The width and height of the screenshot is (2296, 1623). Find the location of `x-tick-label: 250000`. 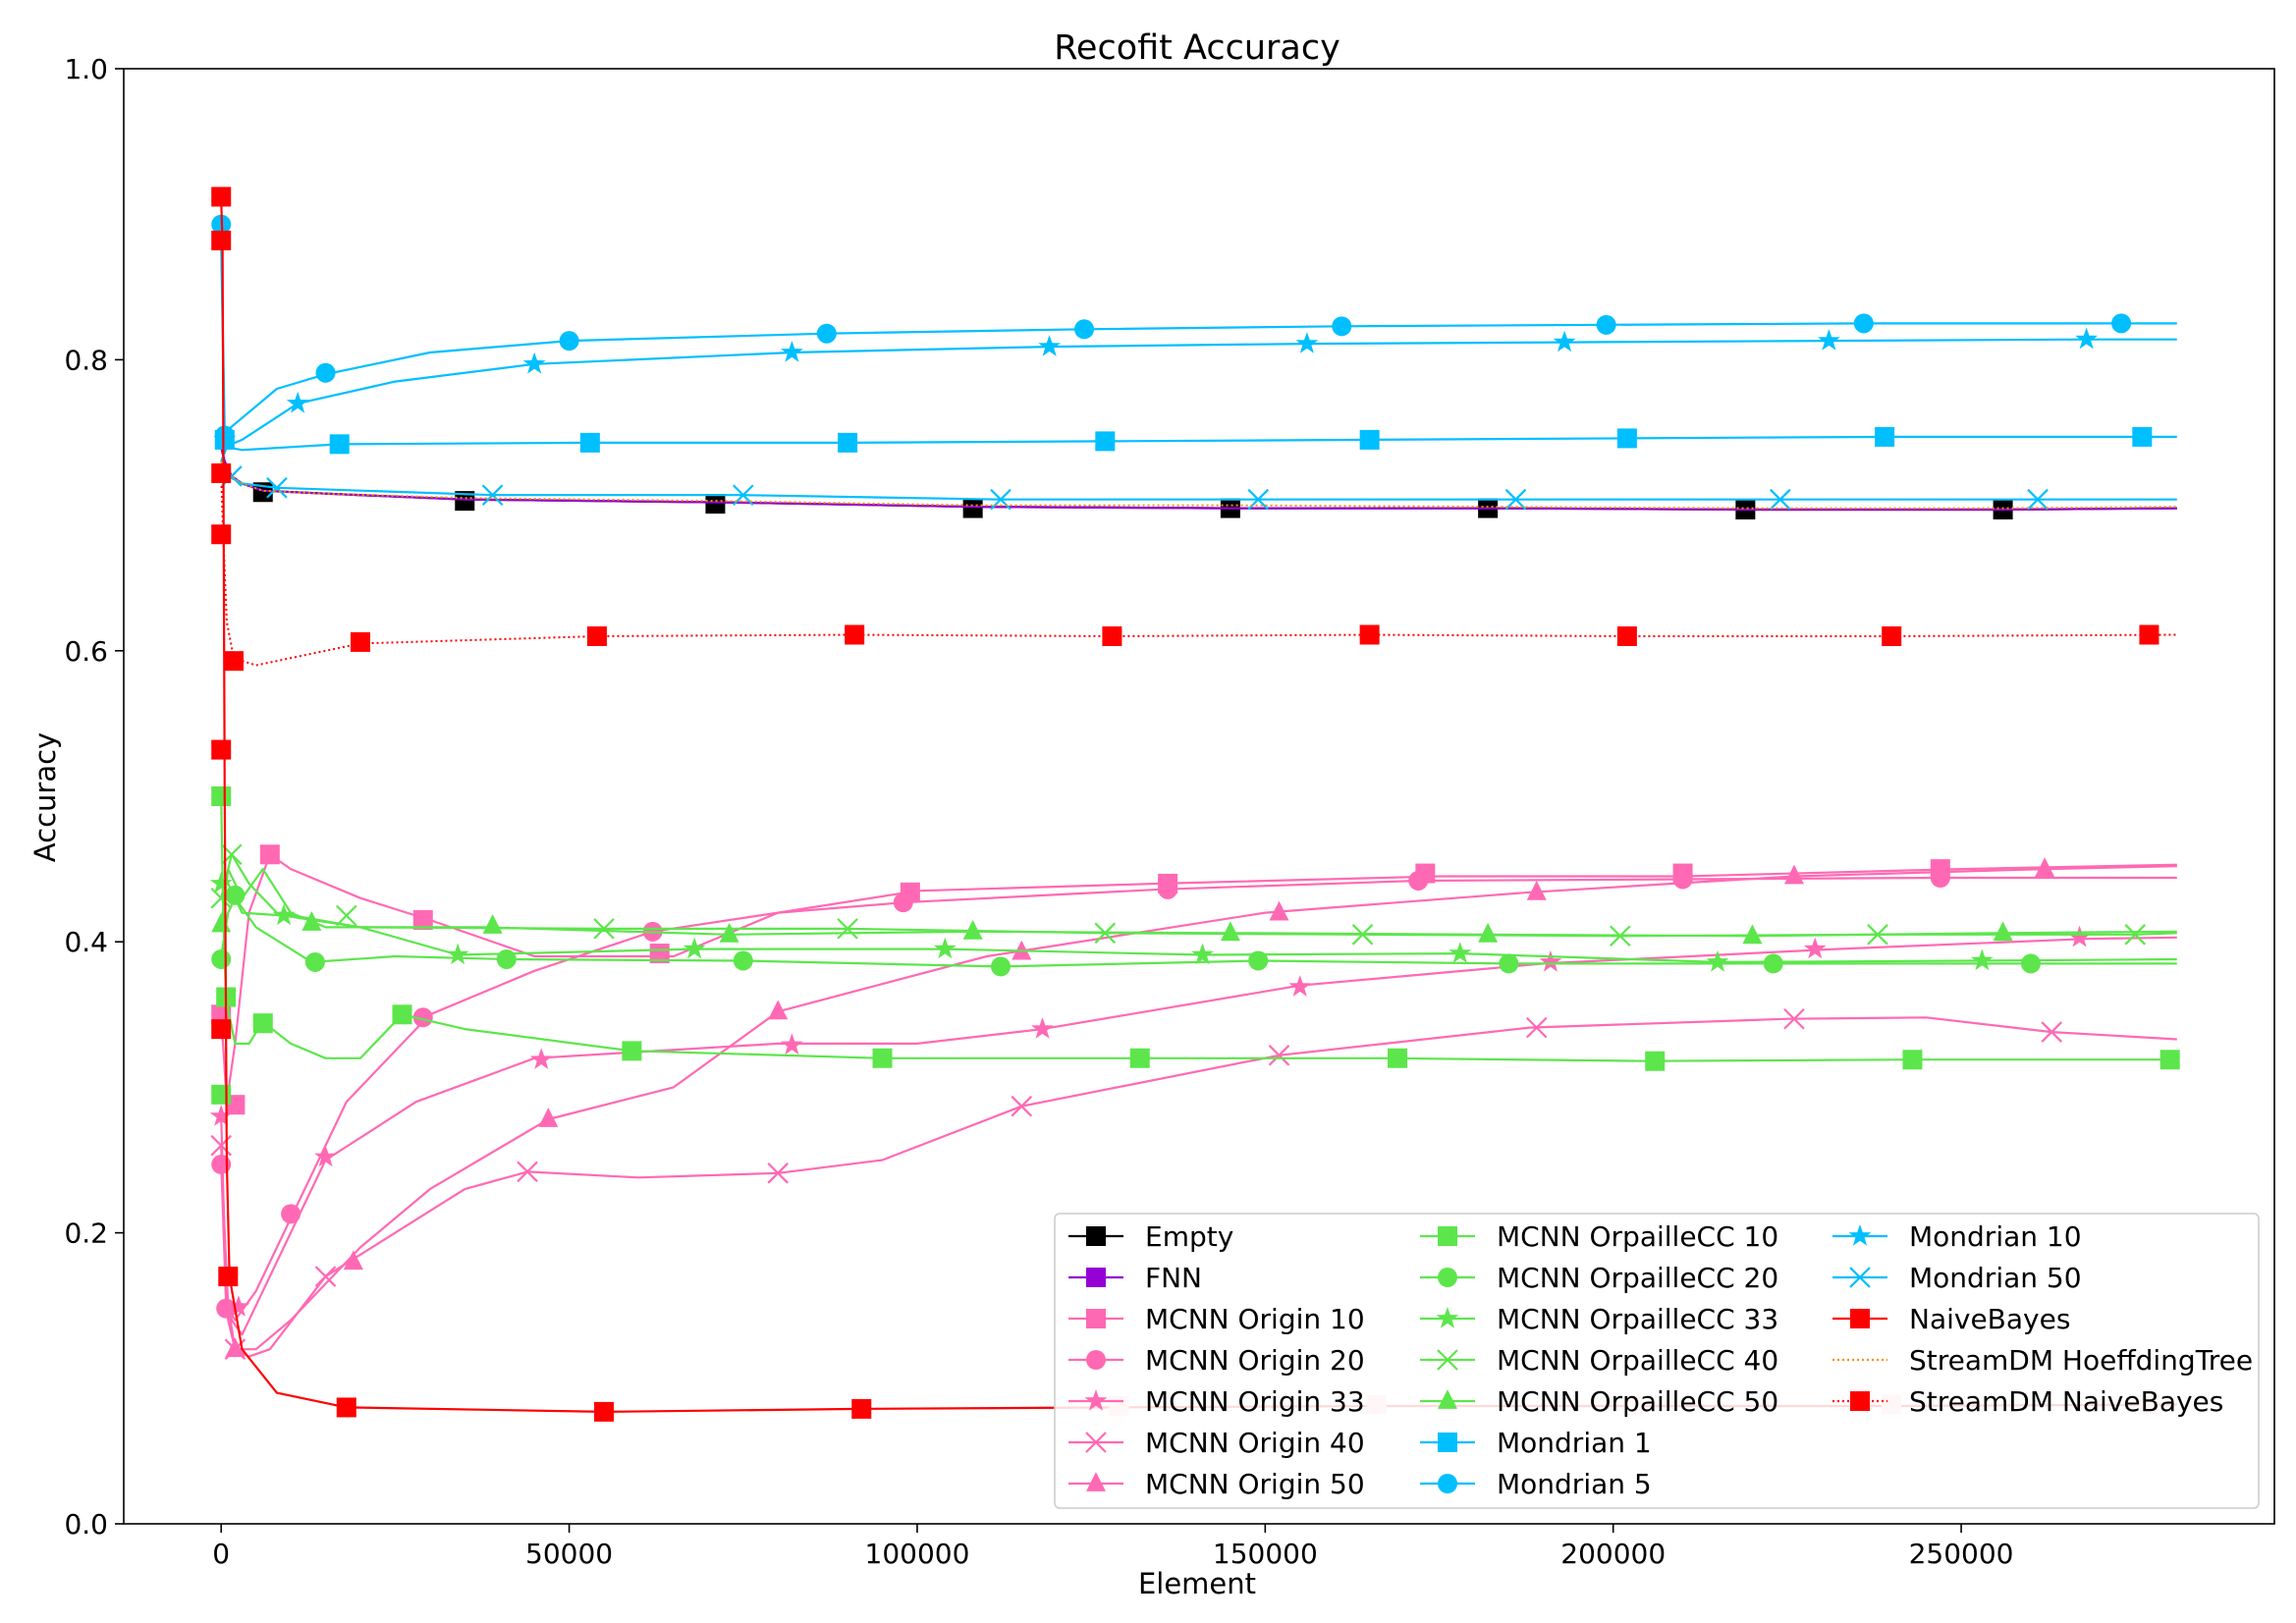

x-tick-label: 250000 is located at coordinates (1961, 1554).